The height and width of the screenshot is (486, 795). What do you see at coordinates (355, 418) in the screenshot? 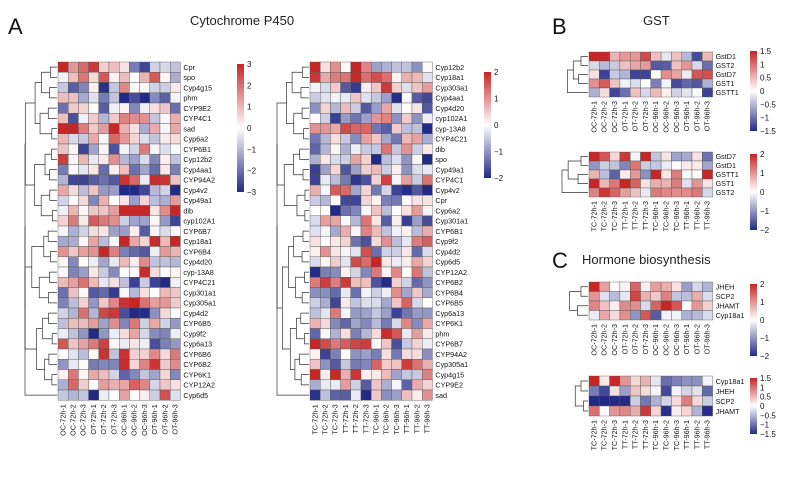
I see `column-label: TT-72h-2` at bounding box center [355, 418].